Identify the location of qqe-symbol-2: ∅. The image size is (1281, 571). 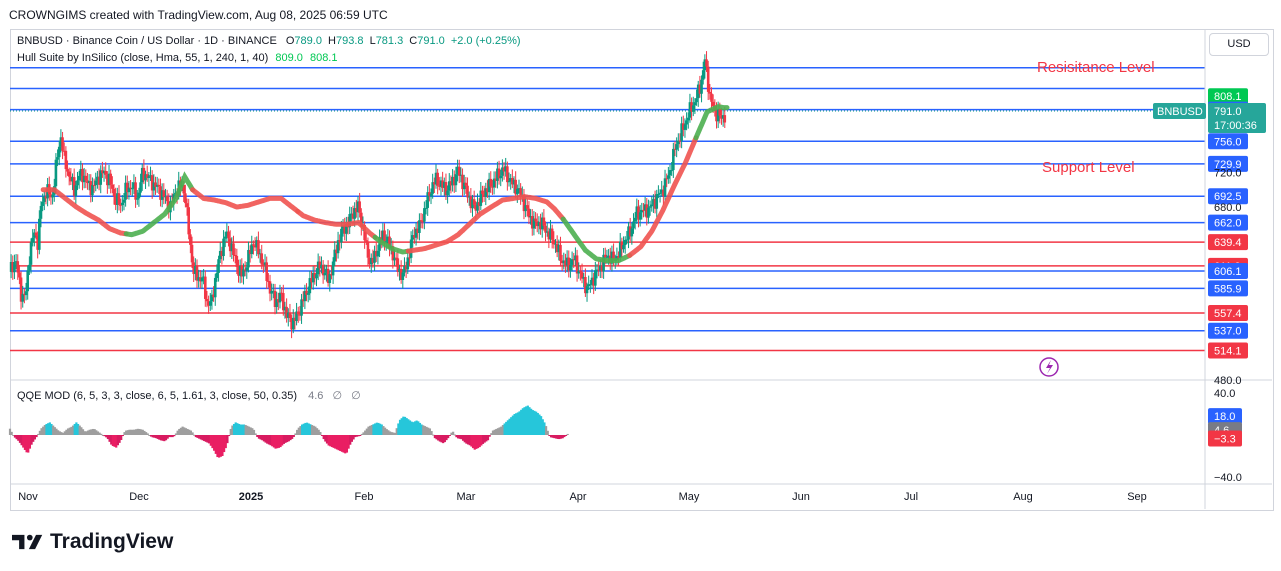
(356, 396).